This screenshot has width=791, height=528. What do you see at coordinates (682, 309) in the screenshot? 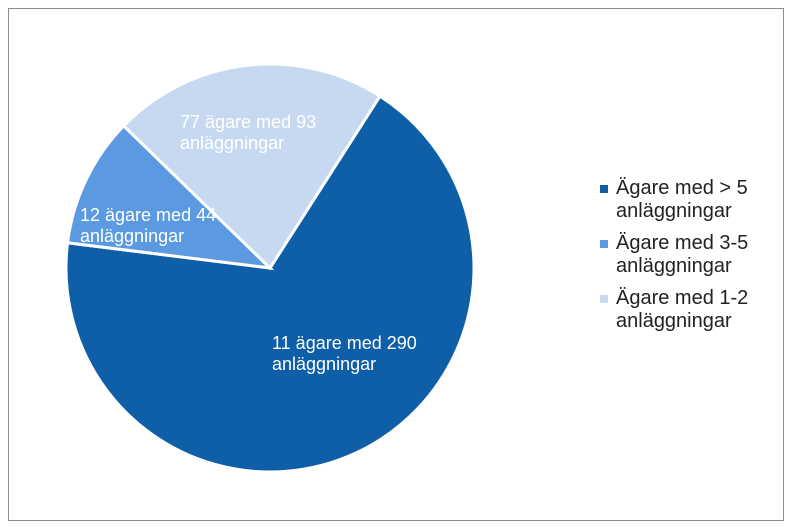
I see `legend-label: Ägare med 1-2 anläggningar` at bounding box center [682, 309].